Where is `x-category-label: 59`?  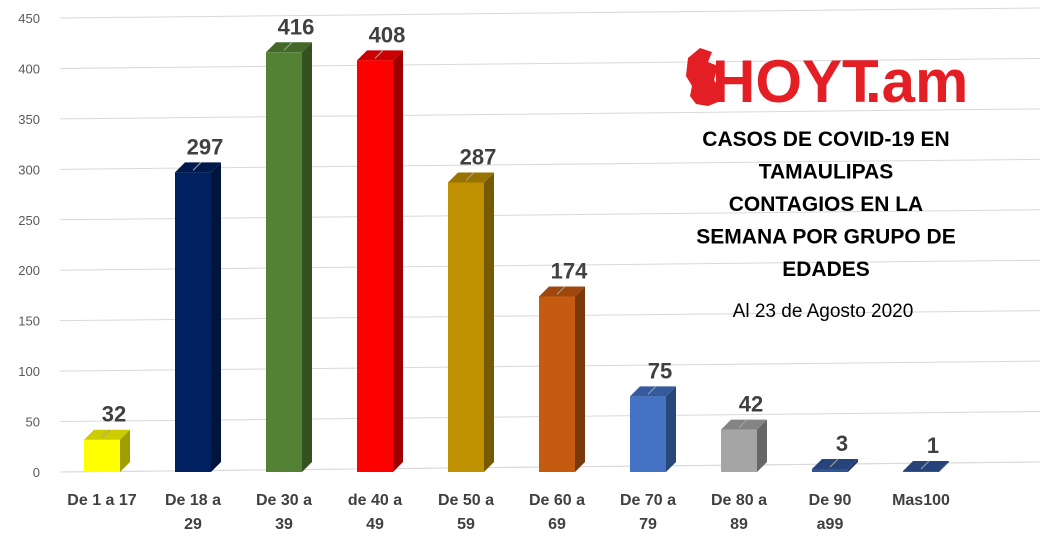
x-category-label: 59 is located at coordinates (466, 524).